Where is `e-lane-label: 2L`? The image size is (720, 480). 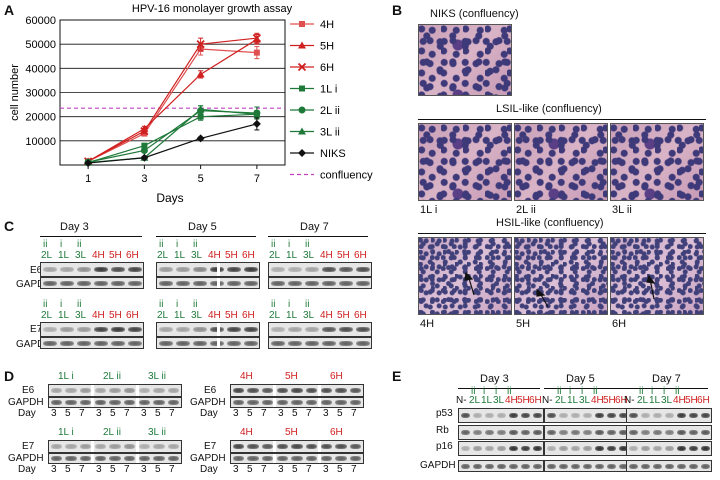 e-lane-label: 2L is located at coordinates (643, 400).